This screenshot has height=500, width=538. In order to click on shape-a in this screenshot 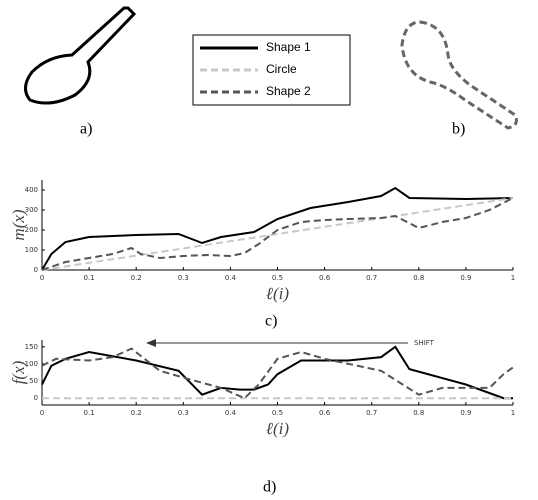, I will do `click(80, 55)`.